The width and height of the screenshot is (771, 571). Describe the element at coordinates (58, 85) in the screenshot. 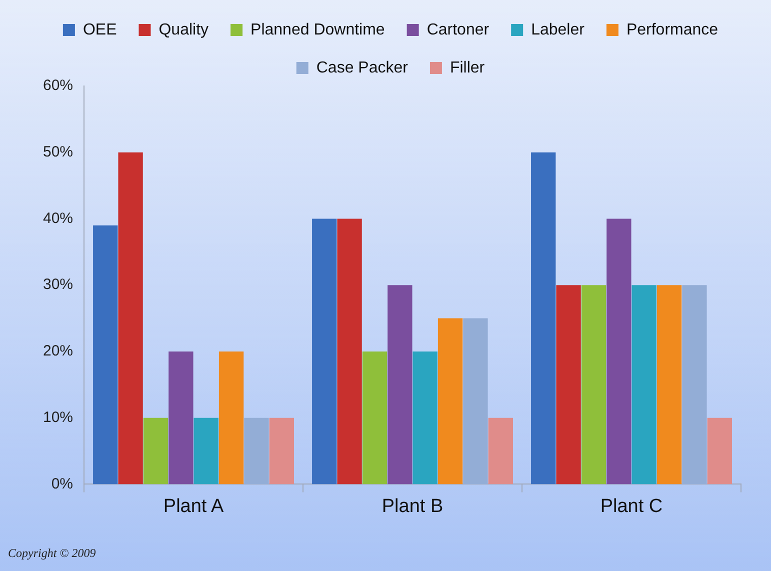

I see `y-tick-label: 60%` at that location.